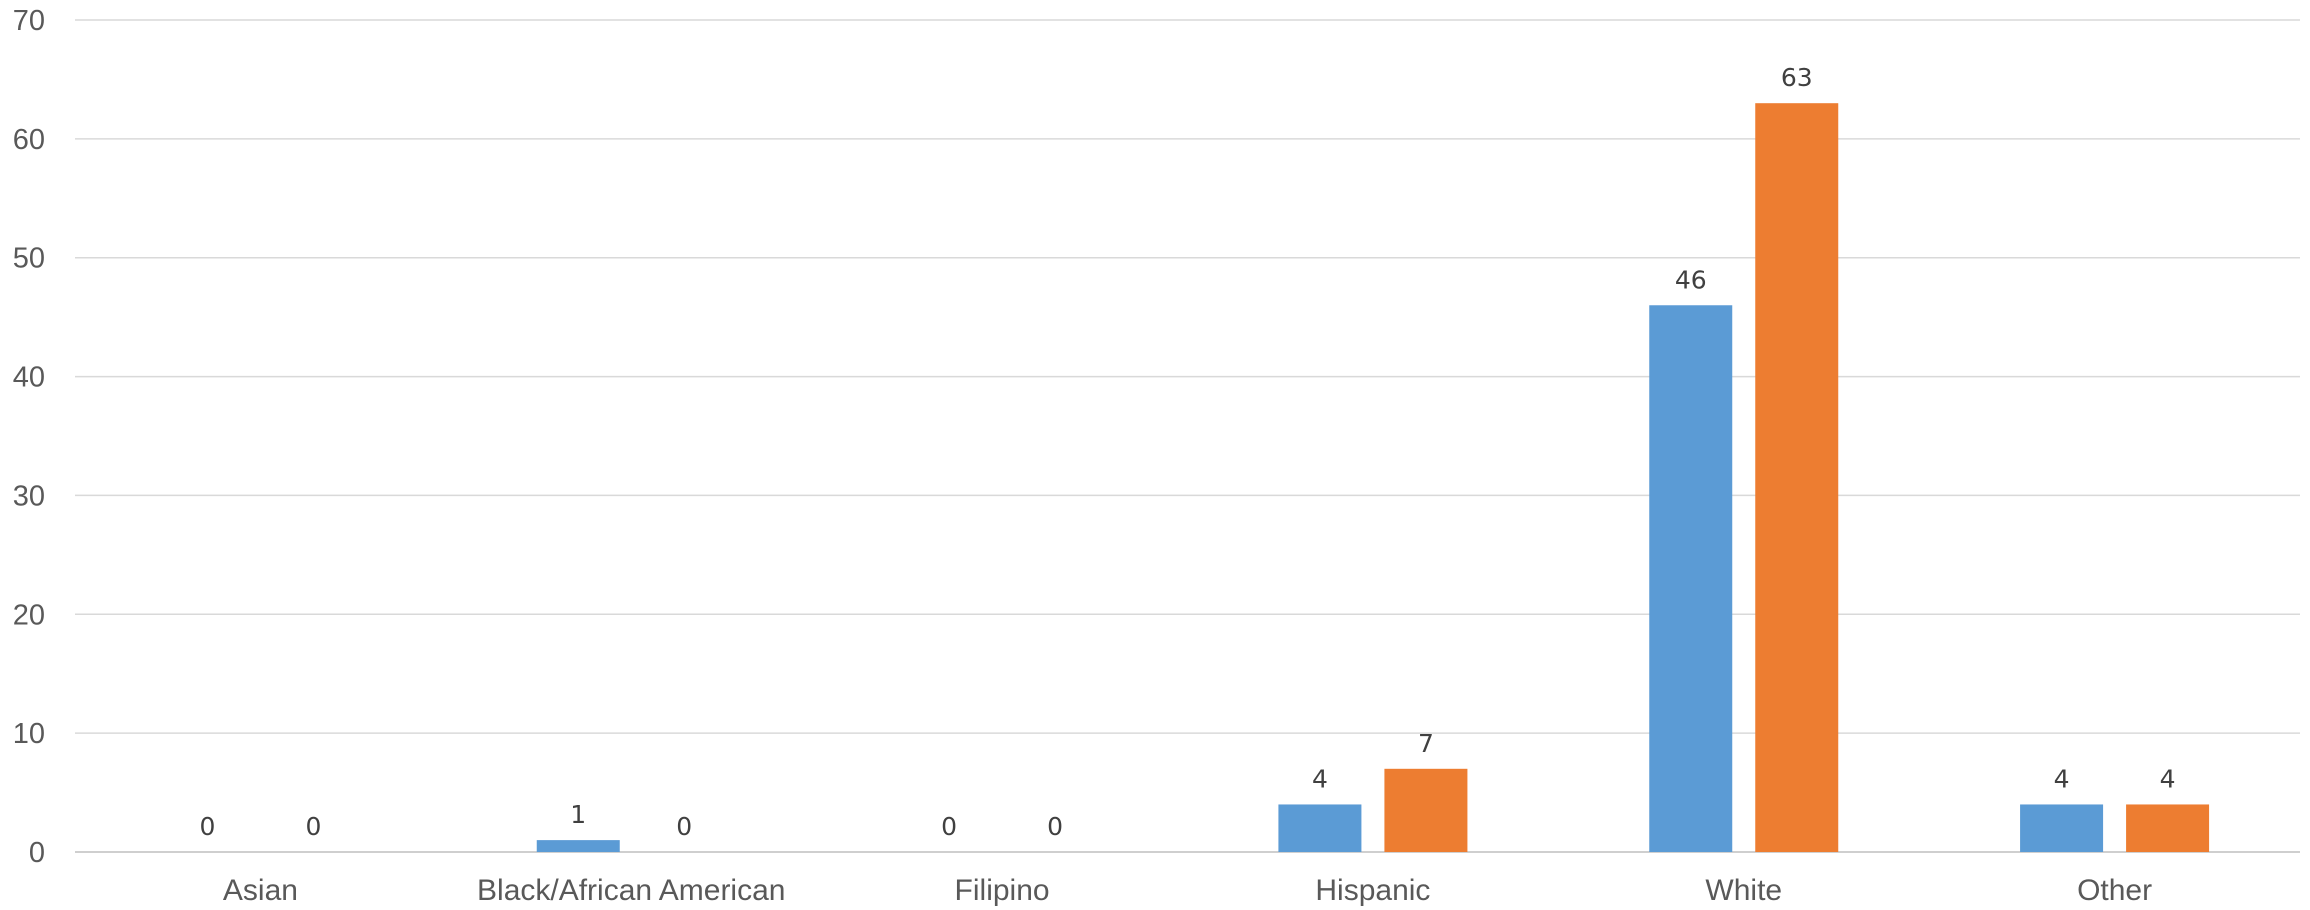 This screenshot has width=2310, height=910. I want to click on x-category-label: Other, so click(2114, 890).